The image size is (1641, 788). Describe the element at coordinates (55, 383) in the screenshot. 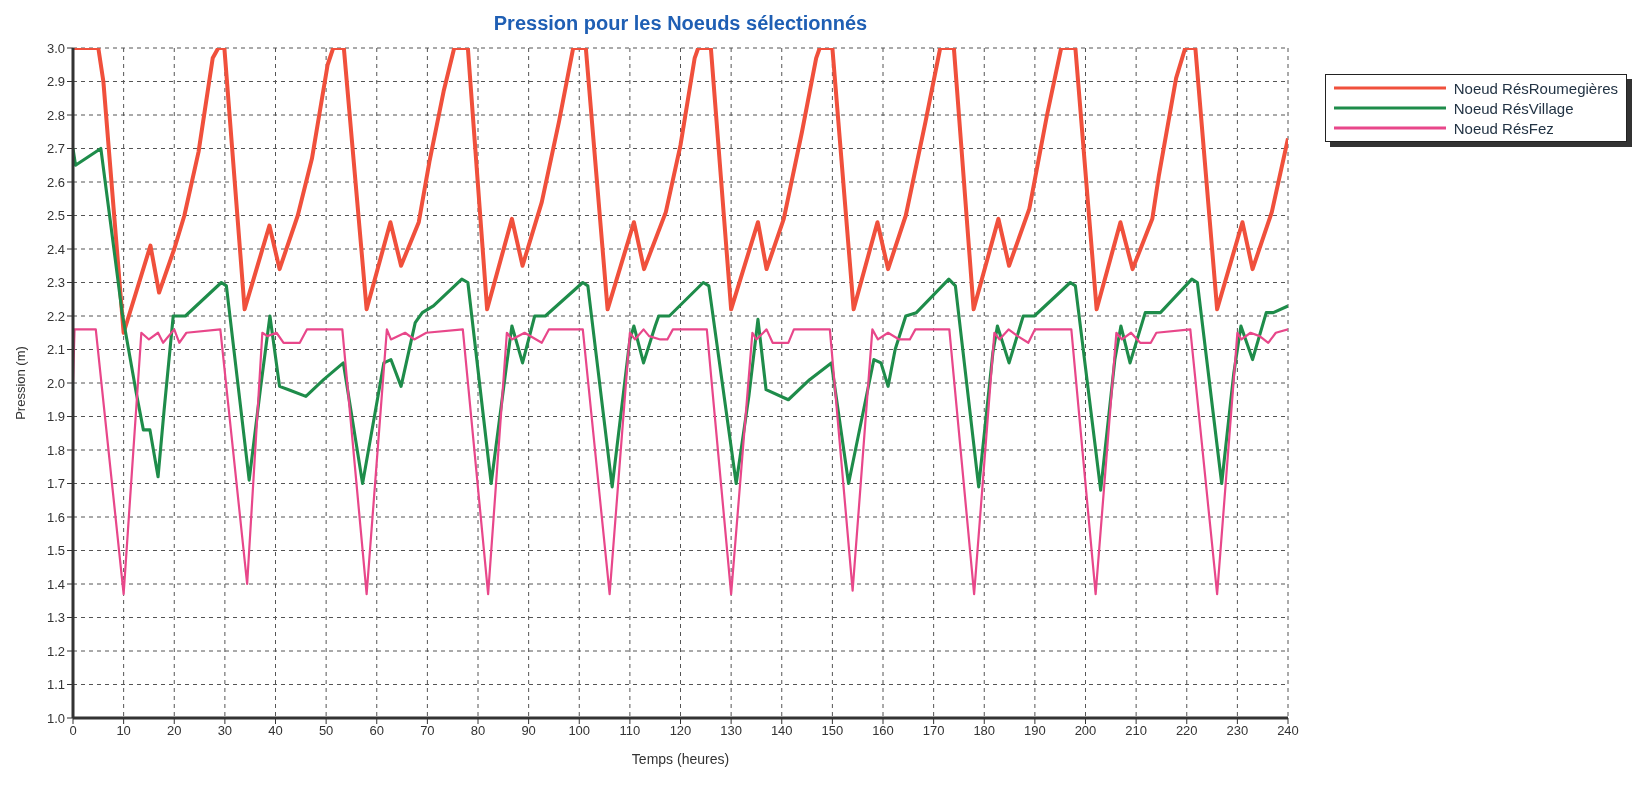

I see `y-tick-label: 2.0` at that location.